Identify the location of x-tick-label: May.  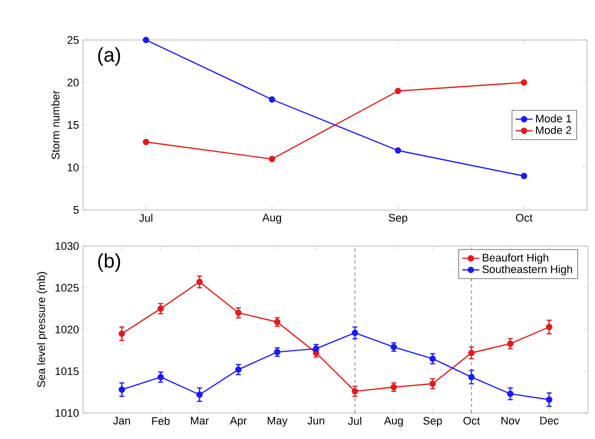
(278, 421).